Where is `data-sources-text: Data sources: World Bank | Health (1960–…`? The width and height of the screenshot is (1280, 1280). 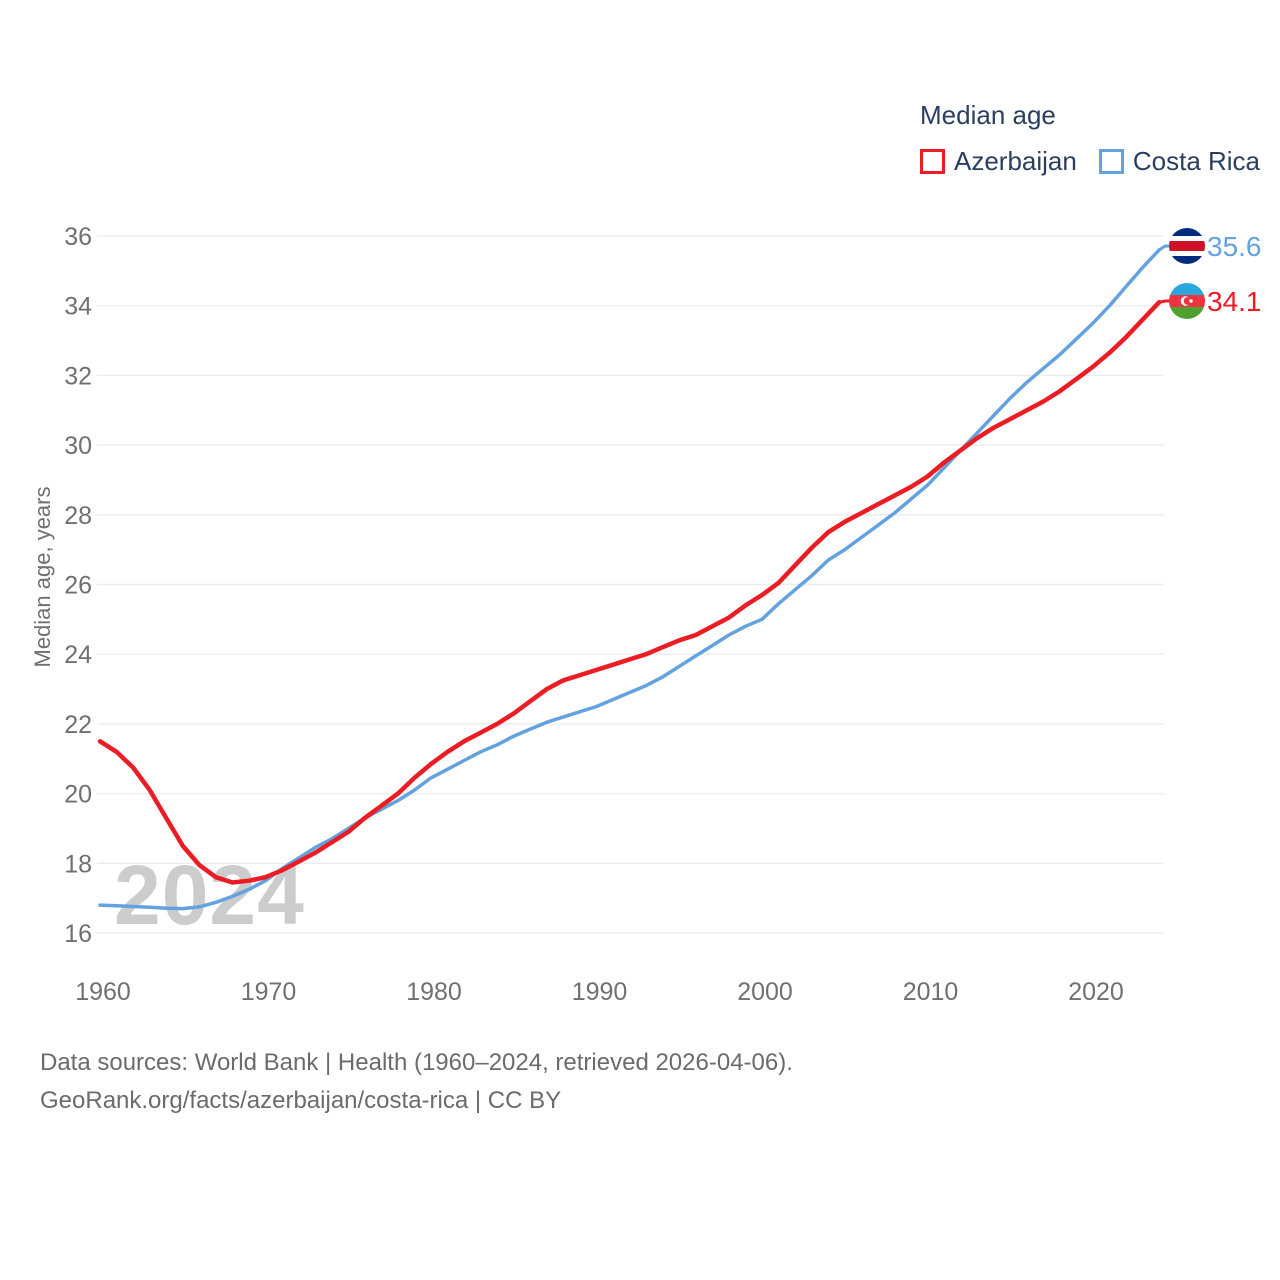
data-sources-text: Data sources: World Bank | Health (1960–… is located at coordinates (416, 1062).